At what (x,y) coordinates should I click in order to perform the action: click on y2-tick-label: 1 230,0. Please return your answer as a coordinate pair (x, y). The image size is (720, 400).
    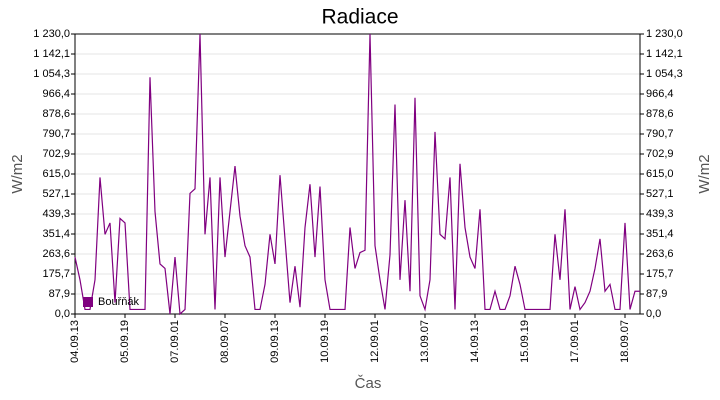
    Looking at the image, I should click on (664, 34).